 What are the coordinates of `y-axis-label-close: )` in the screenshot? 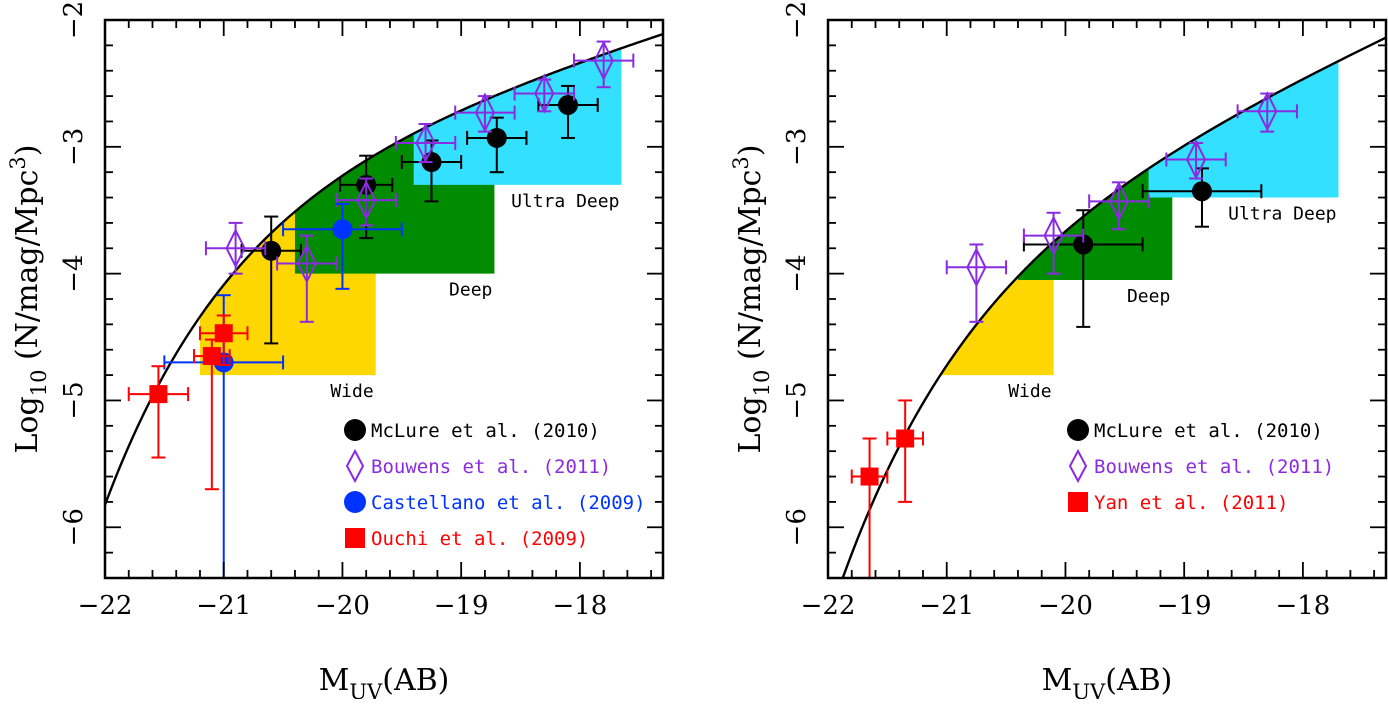 It's located at (750, 151).